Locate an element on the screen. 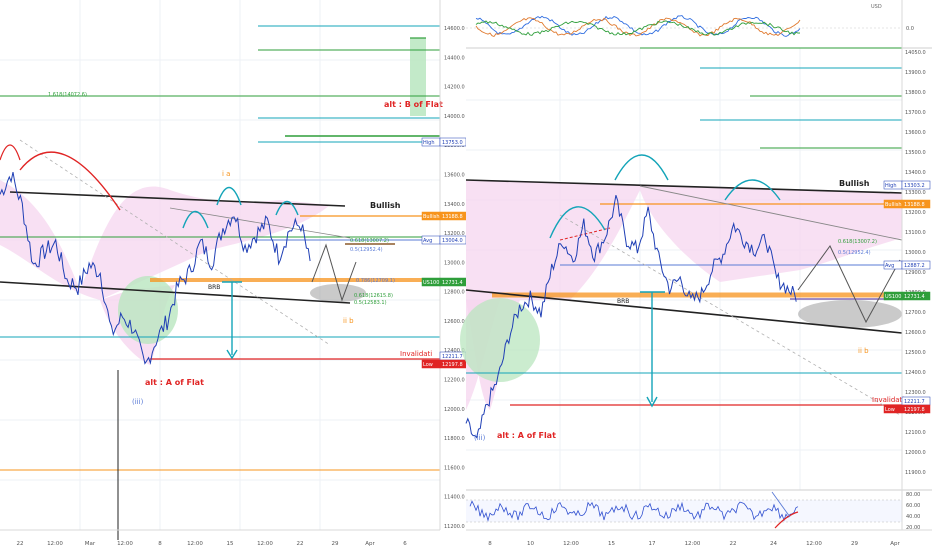 This screenshot has height=550, width=932. right-label-wave-ii-b: ii b is located at coordinates (863, 351).